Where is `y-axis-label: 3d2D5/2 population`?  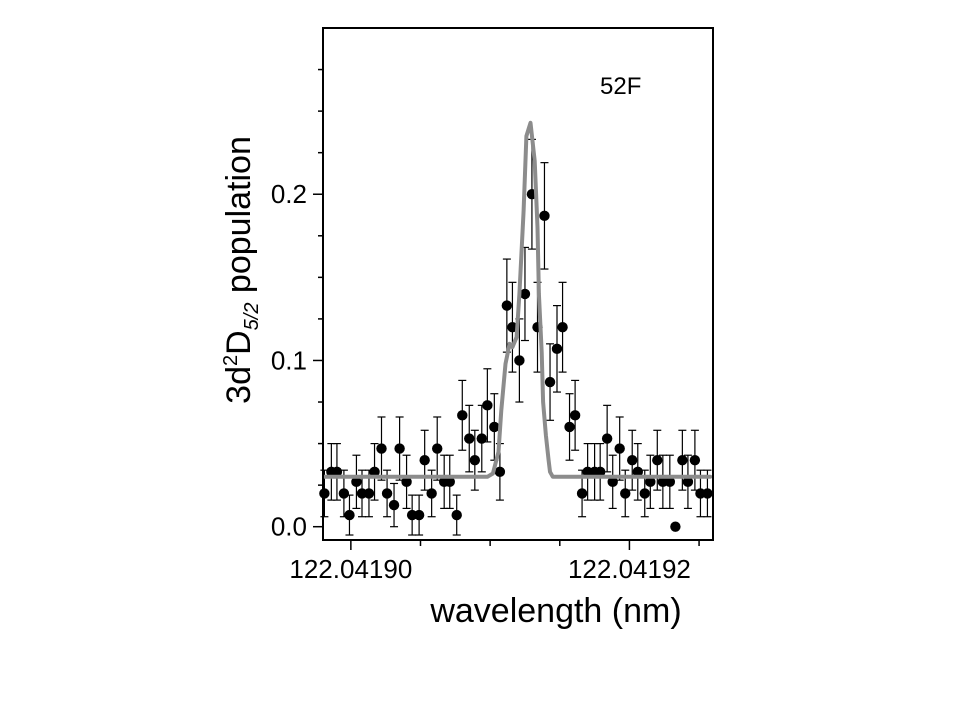 y-axis-label: 3d2D5/2 population is located at coordinates (241, 270).